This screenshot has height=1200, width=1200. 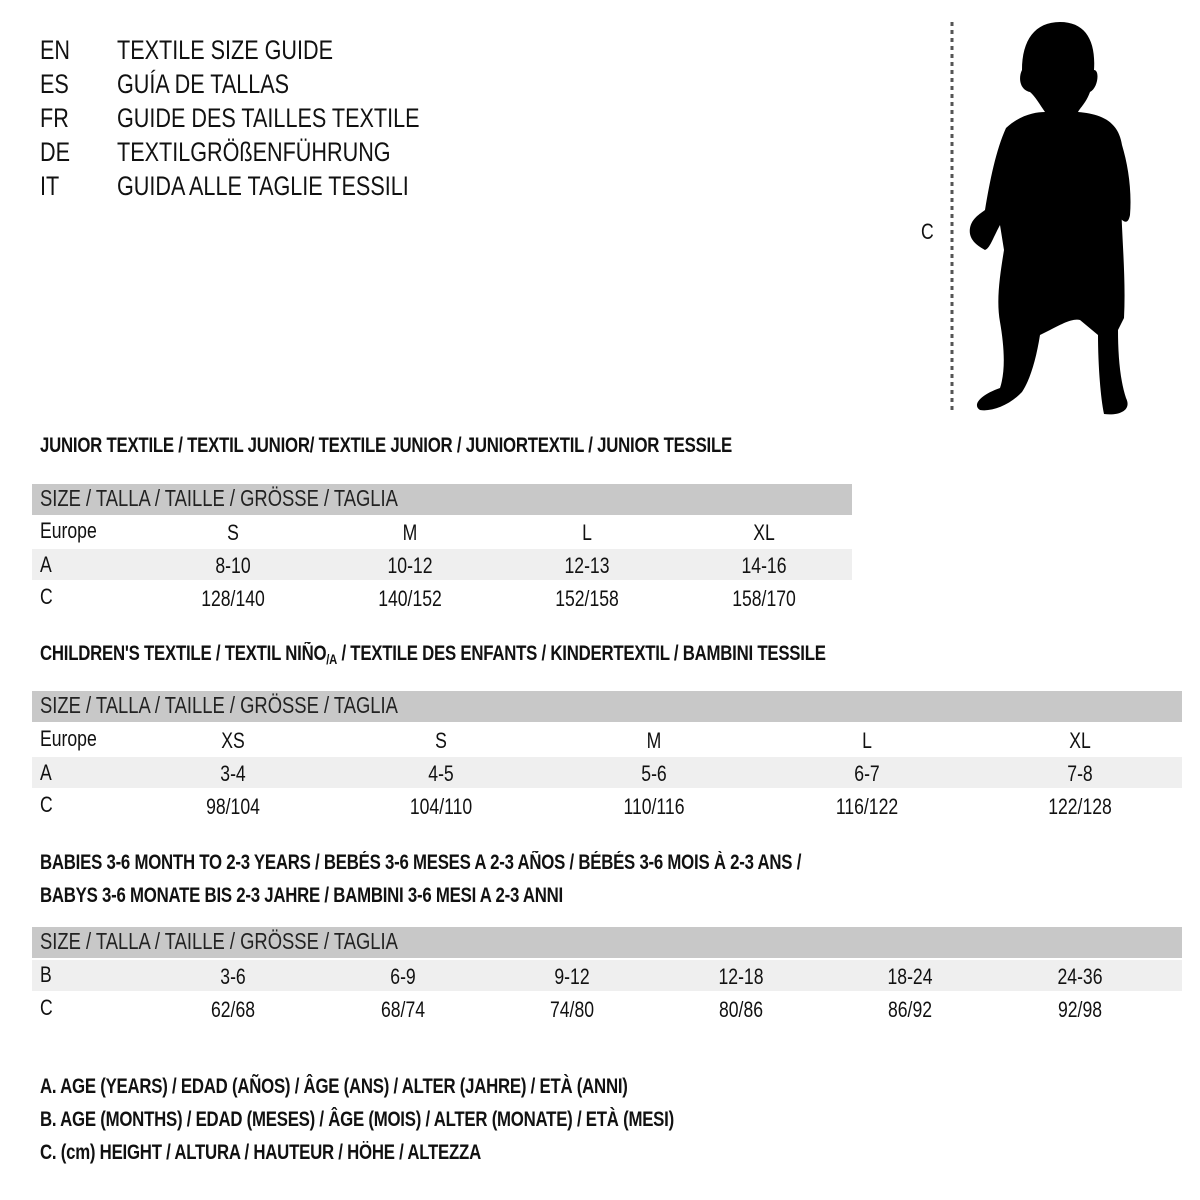 I want to click on table-cell: 86/92, so click(x=910, y=1009).